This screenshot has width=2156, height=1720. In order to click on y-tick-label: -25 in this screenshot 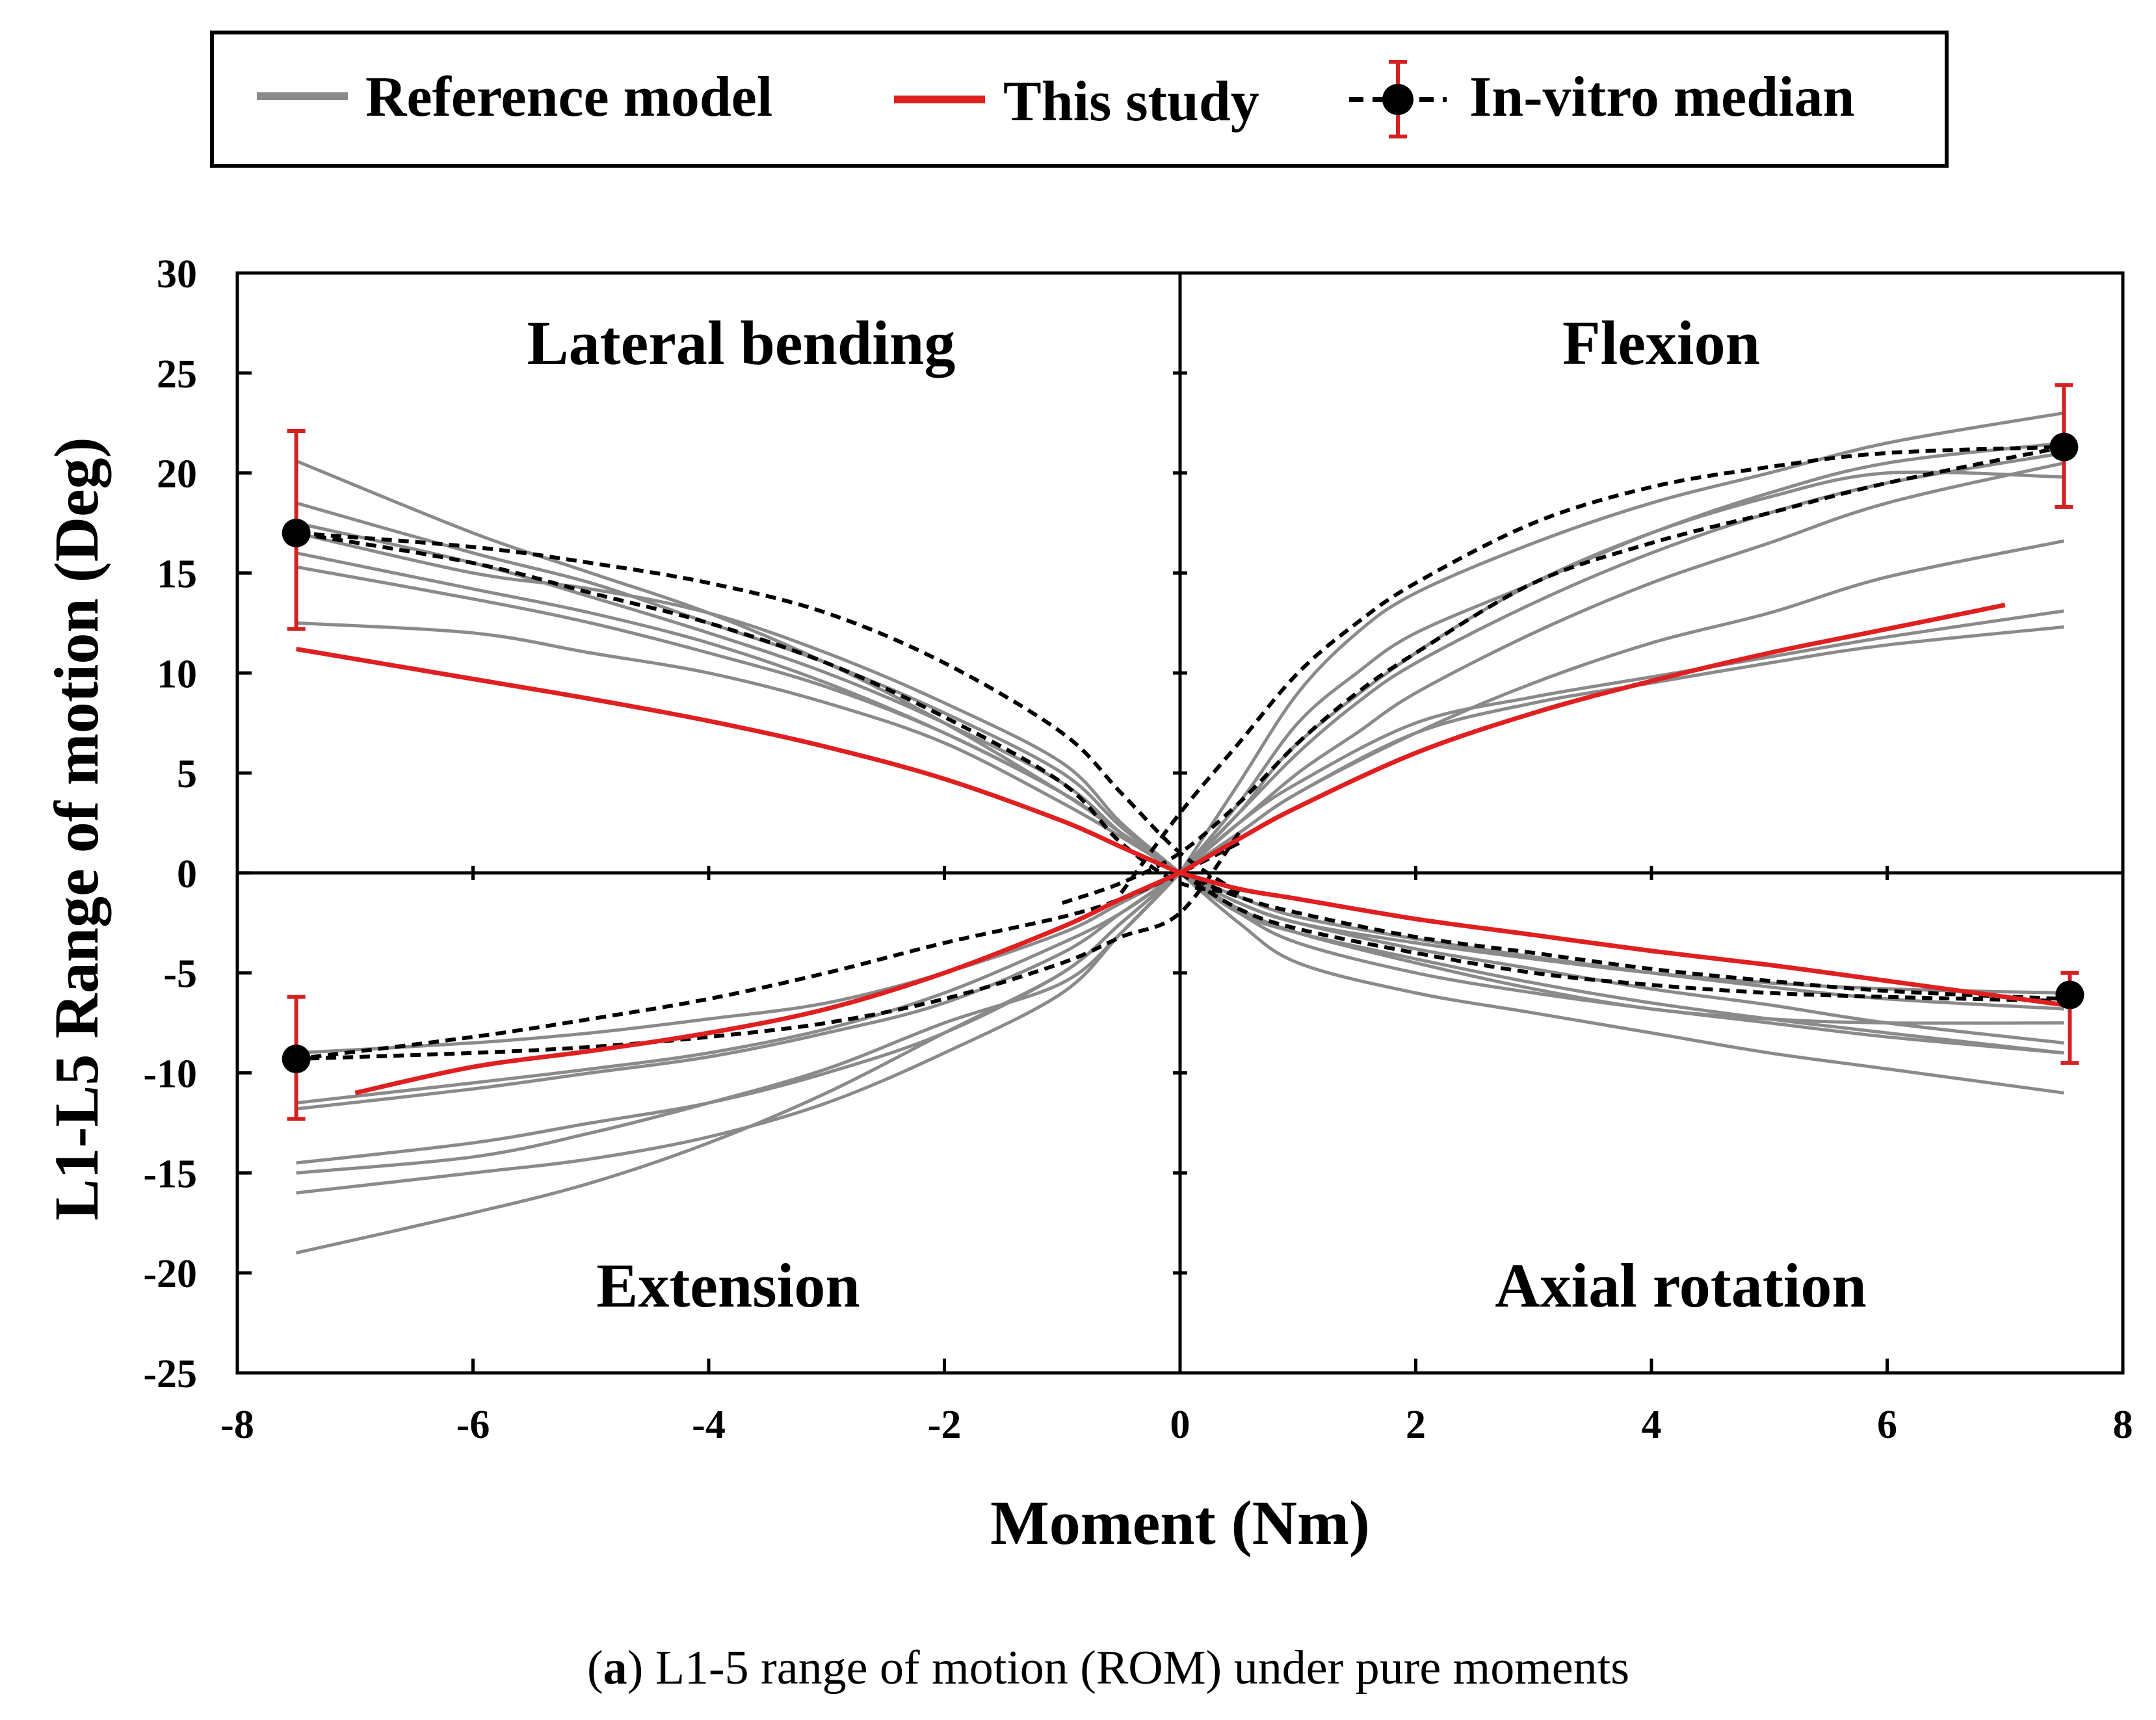, I will do `click(170, 1374)`.